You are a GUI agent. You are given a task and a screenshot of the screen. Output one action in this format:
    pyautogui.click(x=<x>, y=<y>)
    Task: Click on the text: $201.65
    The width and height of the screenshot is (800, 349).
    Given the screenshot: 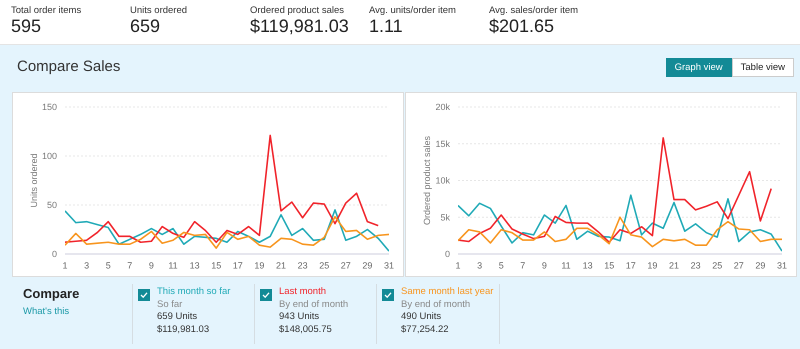 What is the action you would take?
    pyautogui.click(x=522, y=26)
    